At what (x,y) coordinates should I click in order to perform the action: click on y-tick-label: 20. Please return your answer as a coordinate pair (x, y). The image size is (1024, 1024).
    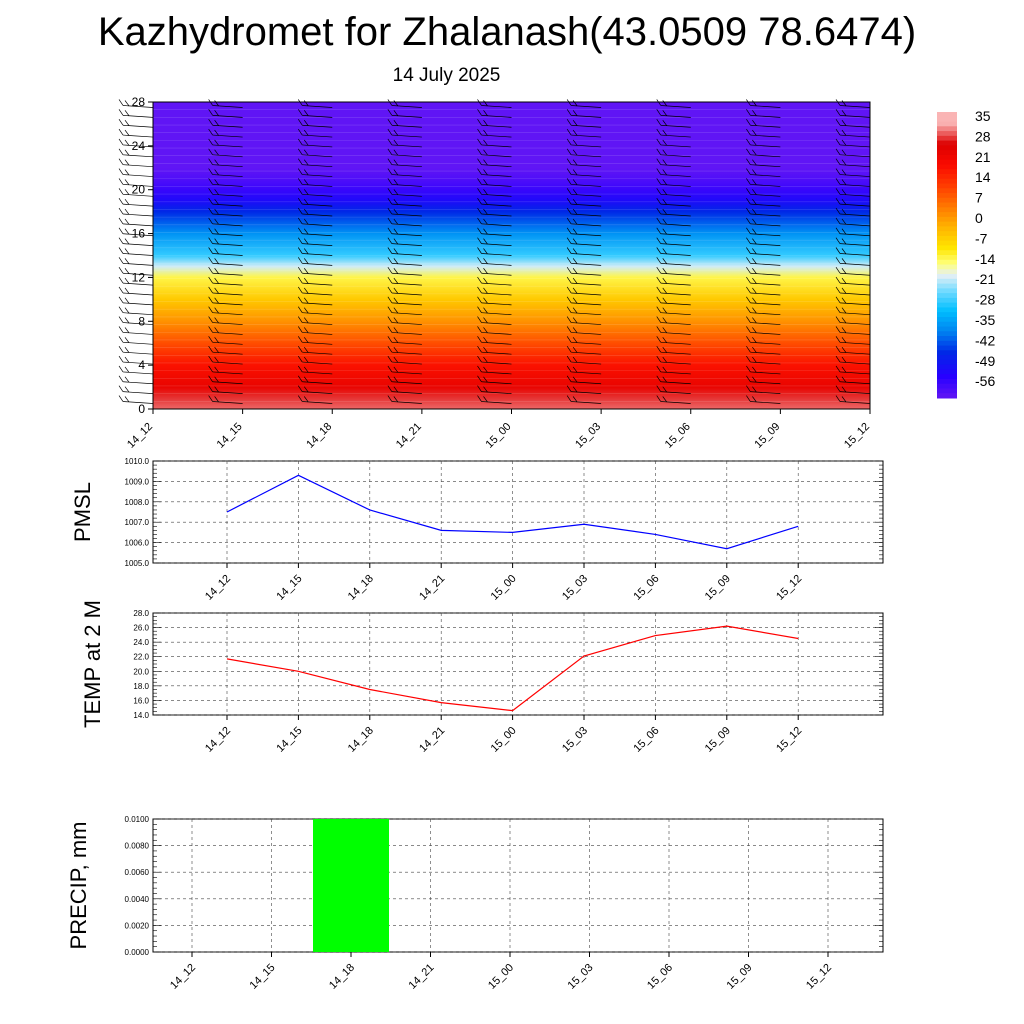
    Looking at the image, I should click on (139, 190).